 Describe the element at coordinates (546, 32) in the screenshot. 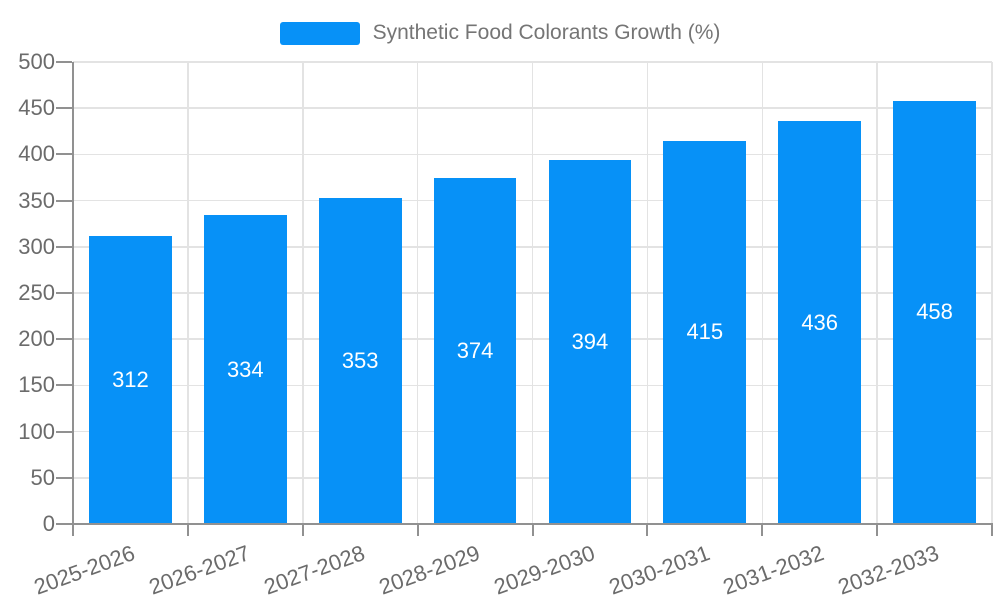

I see `legend-label: Synthetic Food Colorants Growth (%)` at that location.